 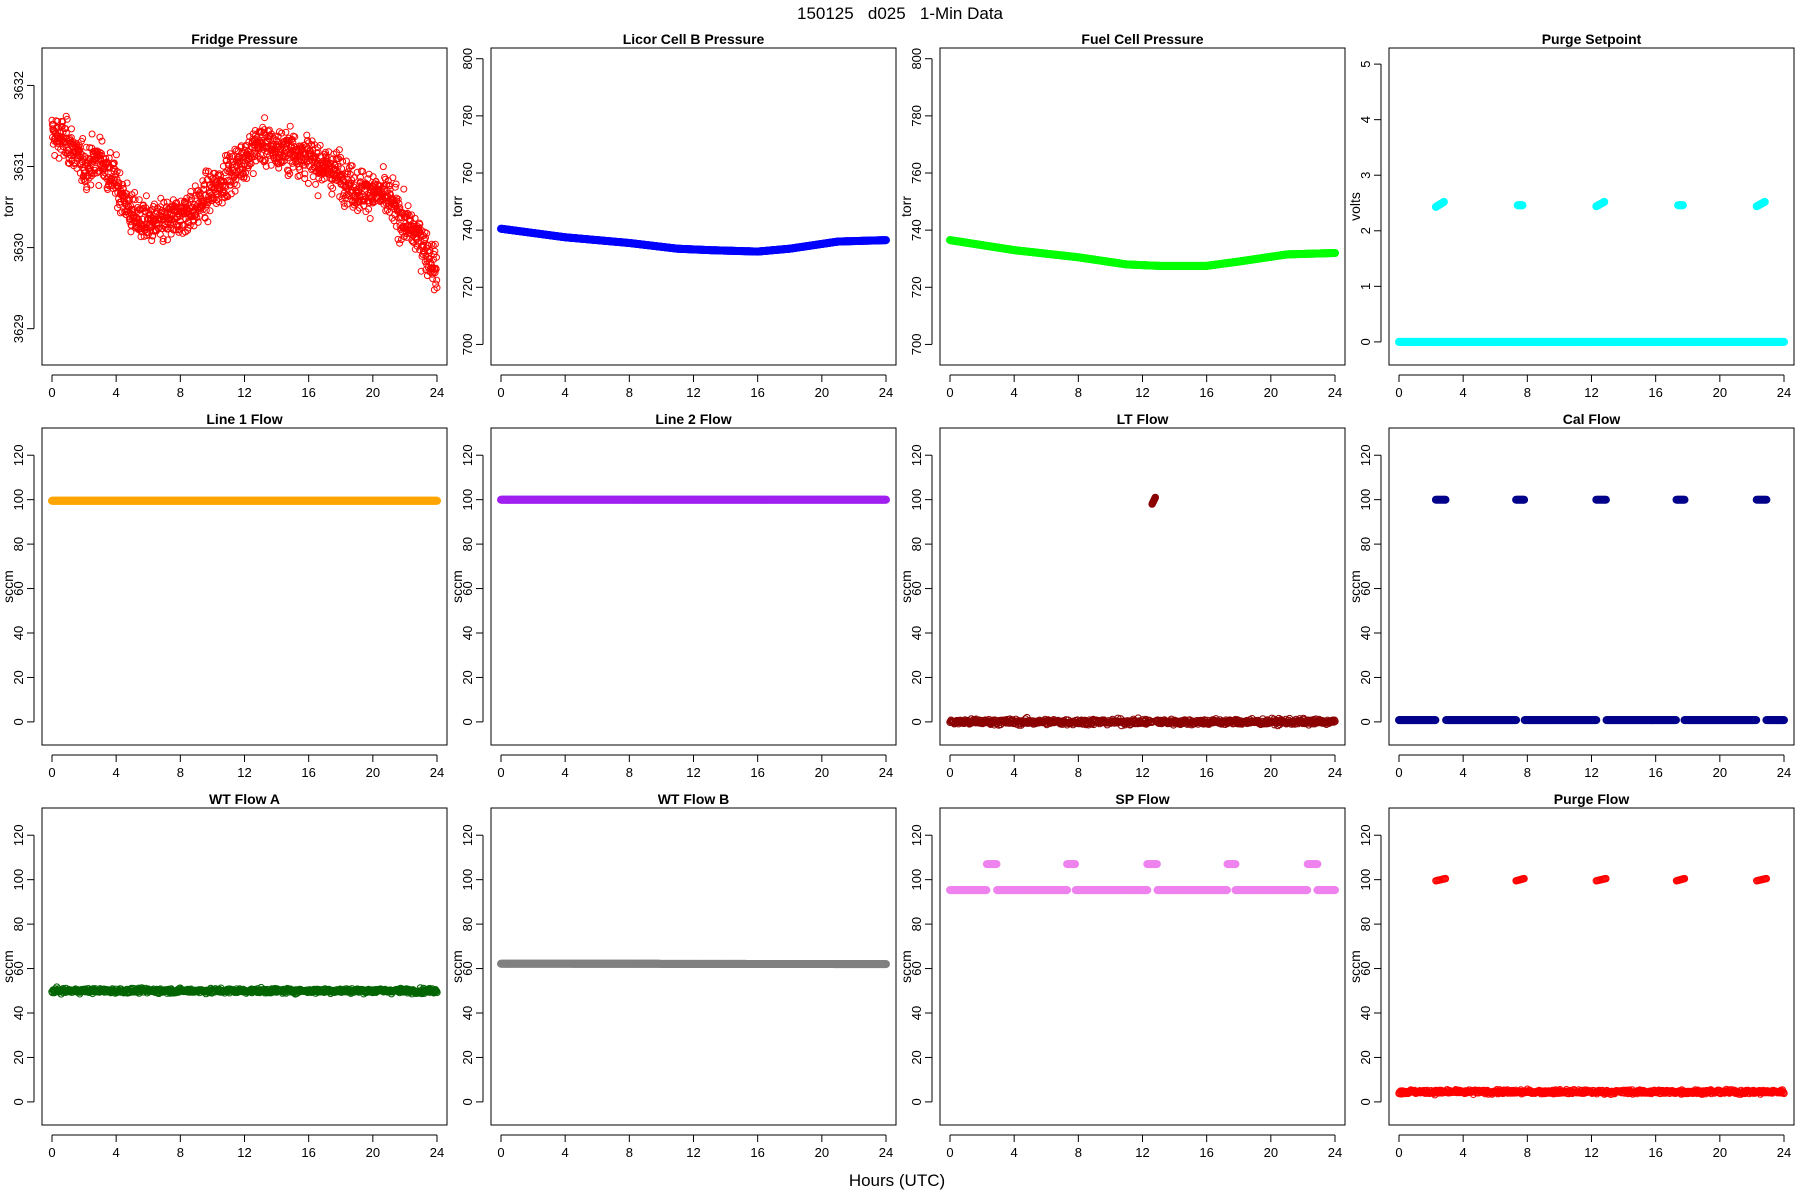 I want to click on y-tick-label: 5, so click(x=1365, y=63).